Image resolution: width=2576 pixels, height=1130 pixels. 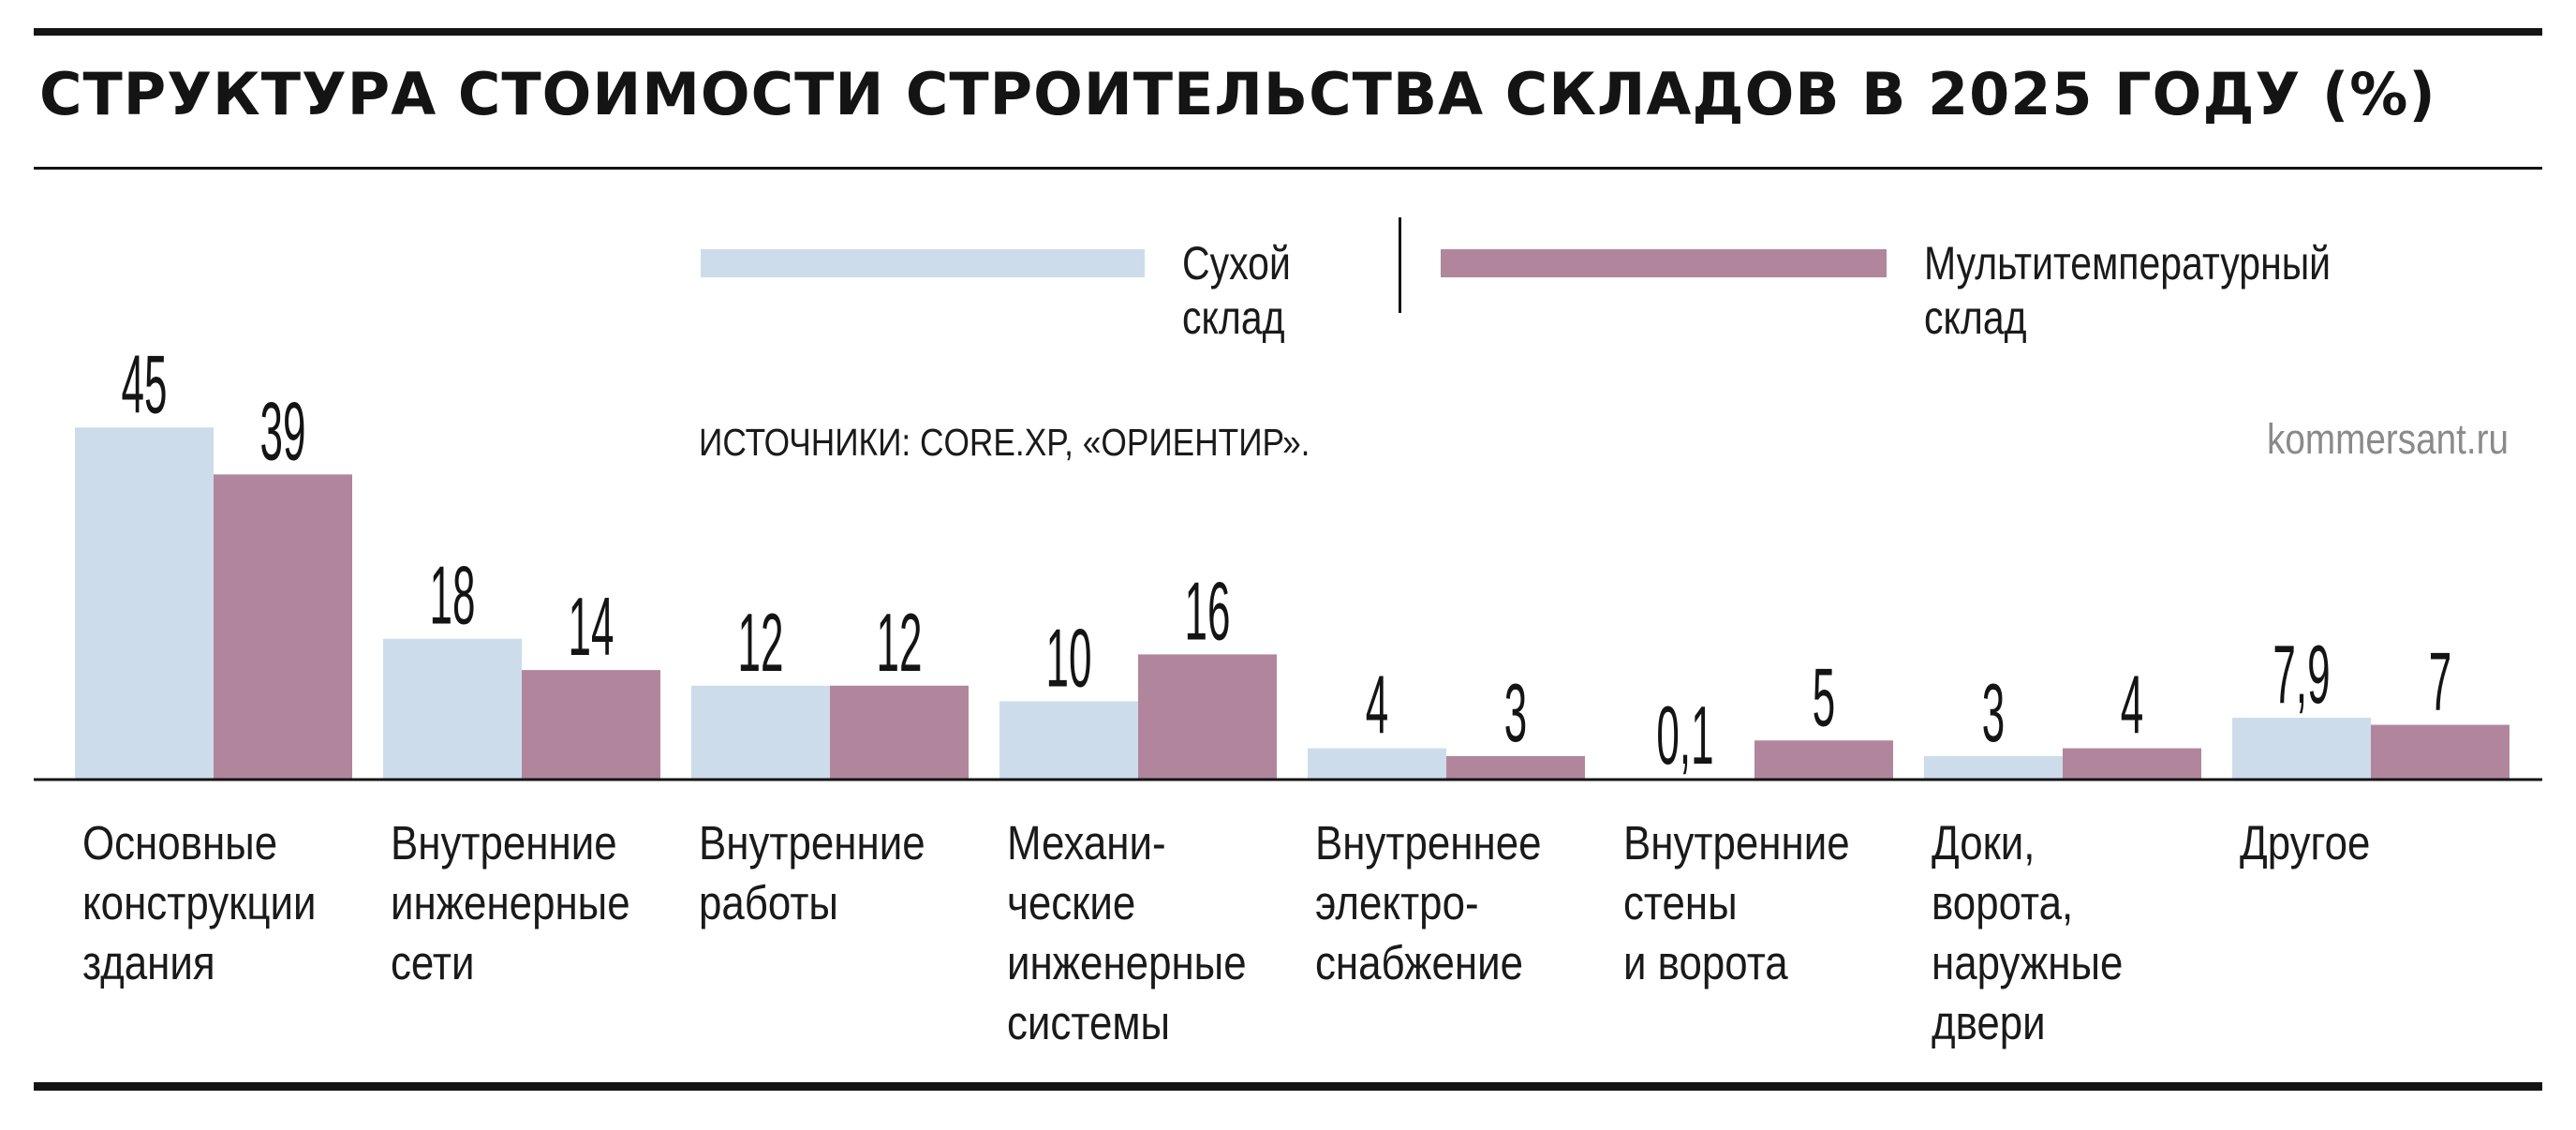 I want to click on value-label-multi-4: 3, so click(x=1515, y=712).